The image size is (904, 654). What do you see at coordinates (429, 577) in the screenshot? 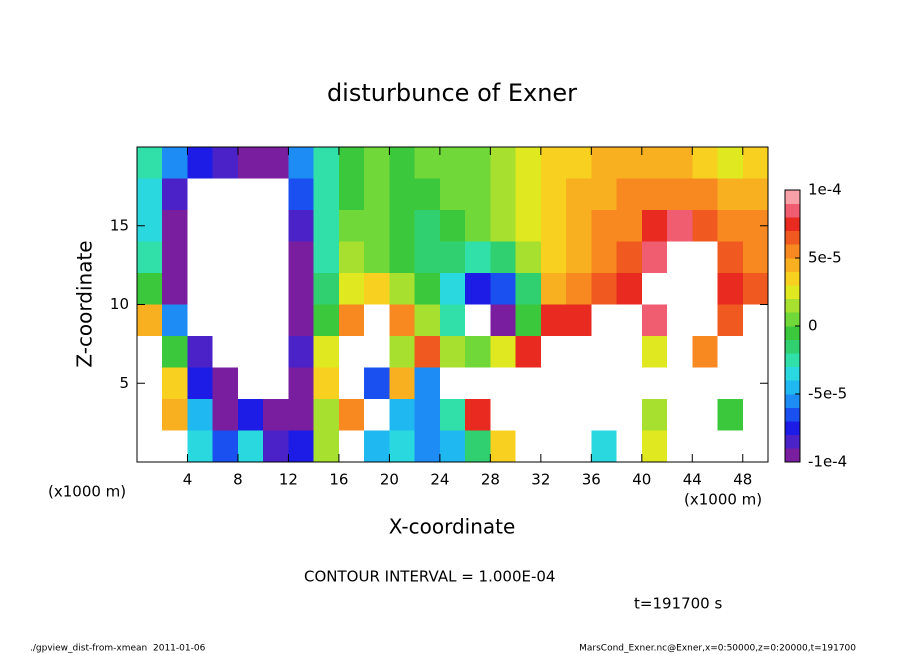
I see `contour-interval: CONTOUR INTERVAL = 1.000E-04` at bounding box center [429, 577].